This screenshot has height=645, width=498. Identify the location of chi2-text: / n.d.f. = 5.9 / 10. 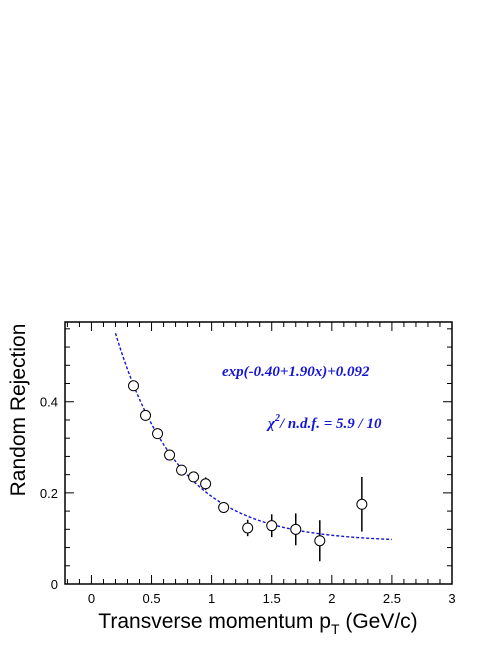
(330, 424).